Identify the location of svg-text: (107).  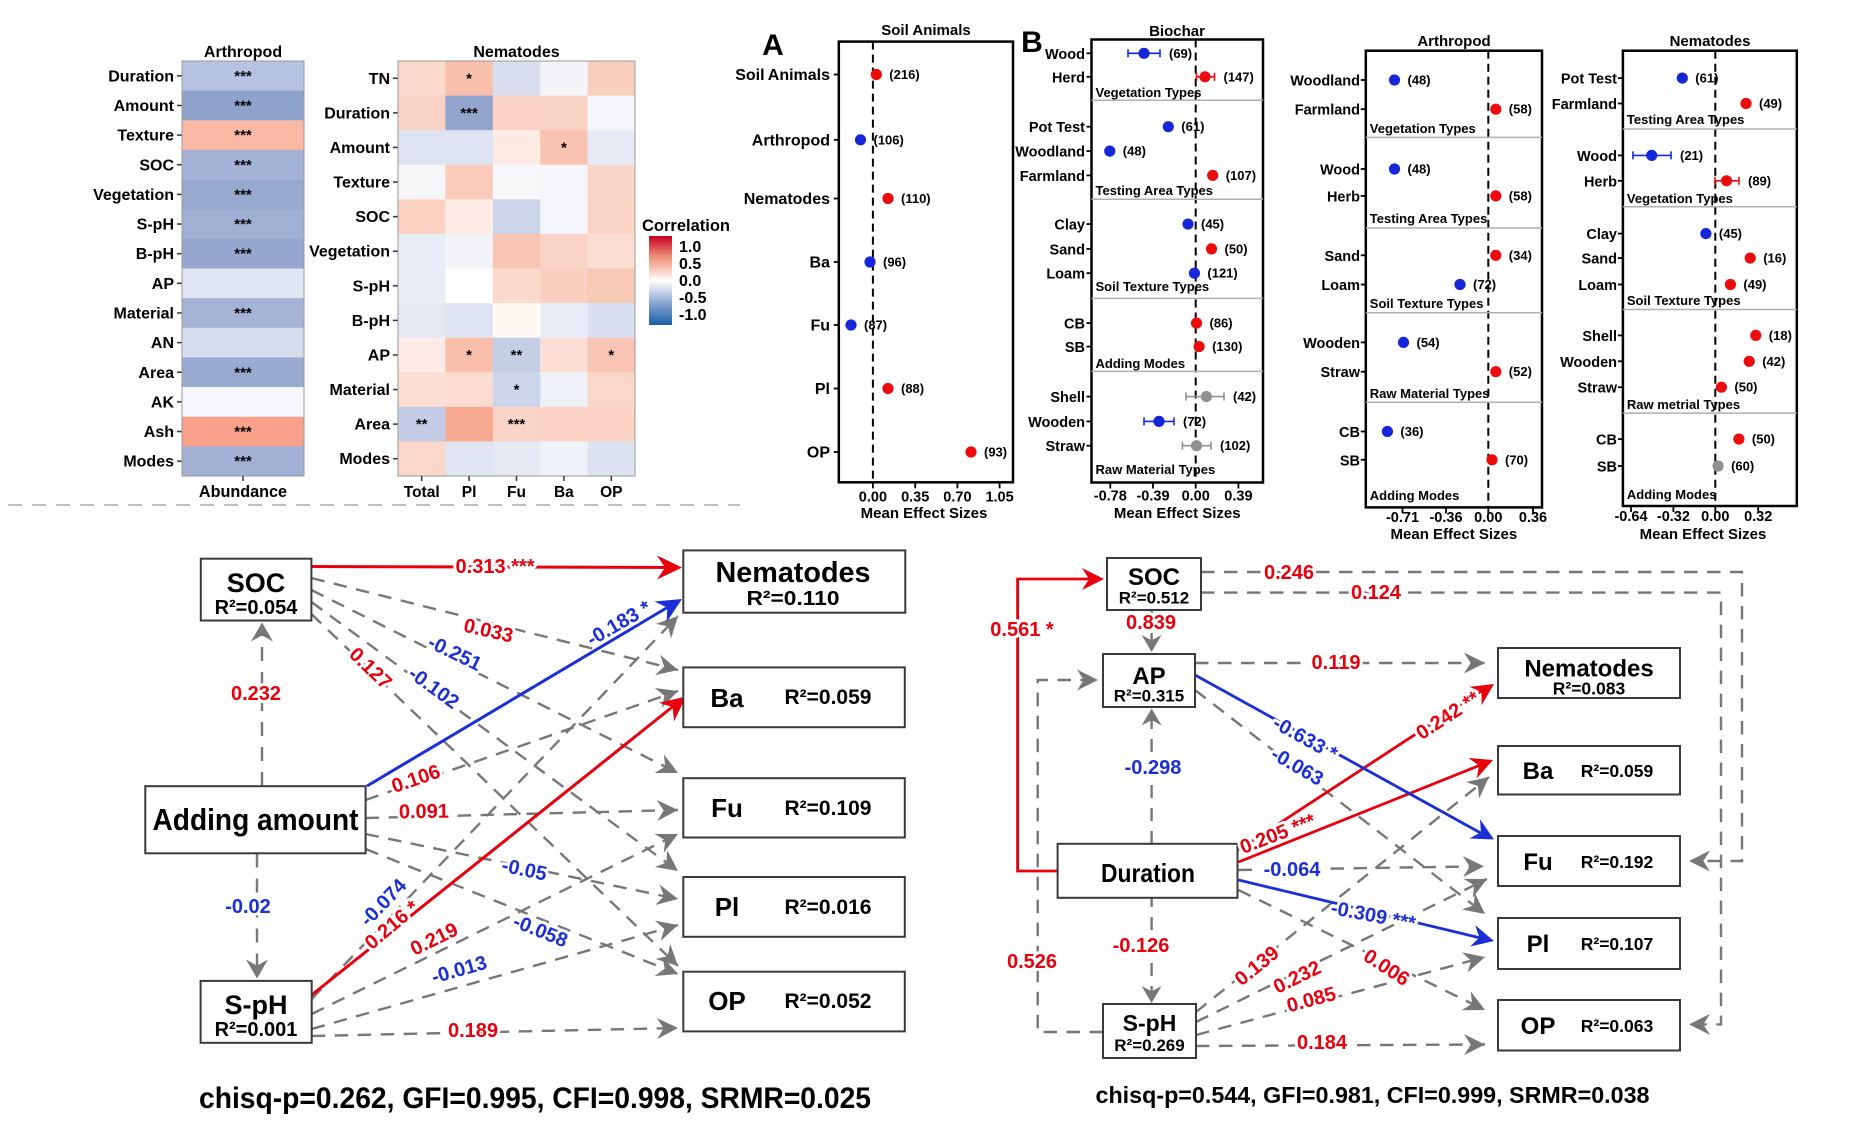
(1241, 175).